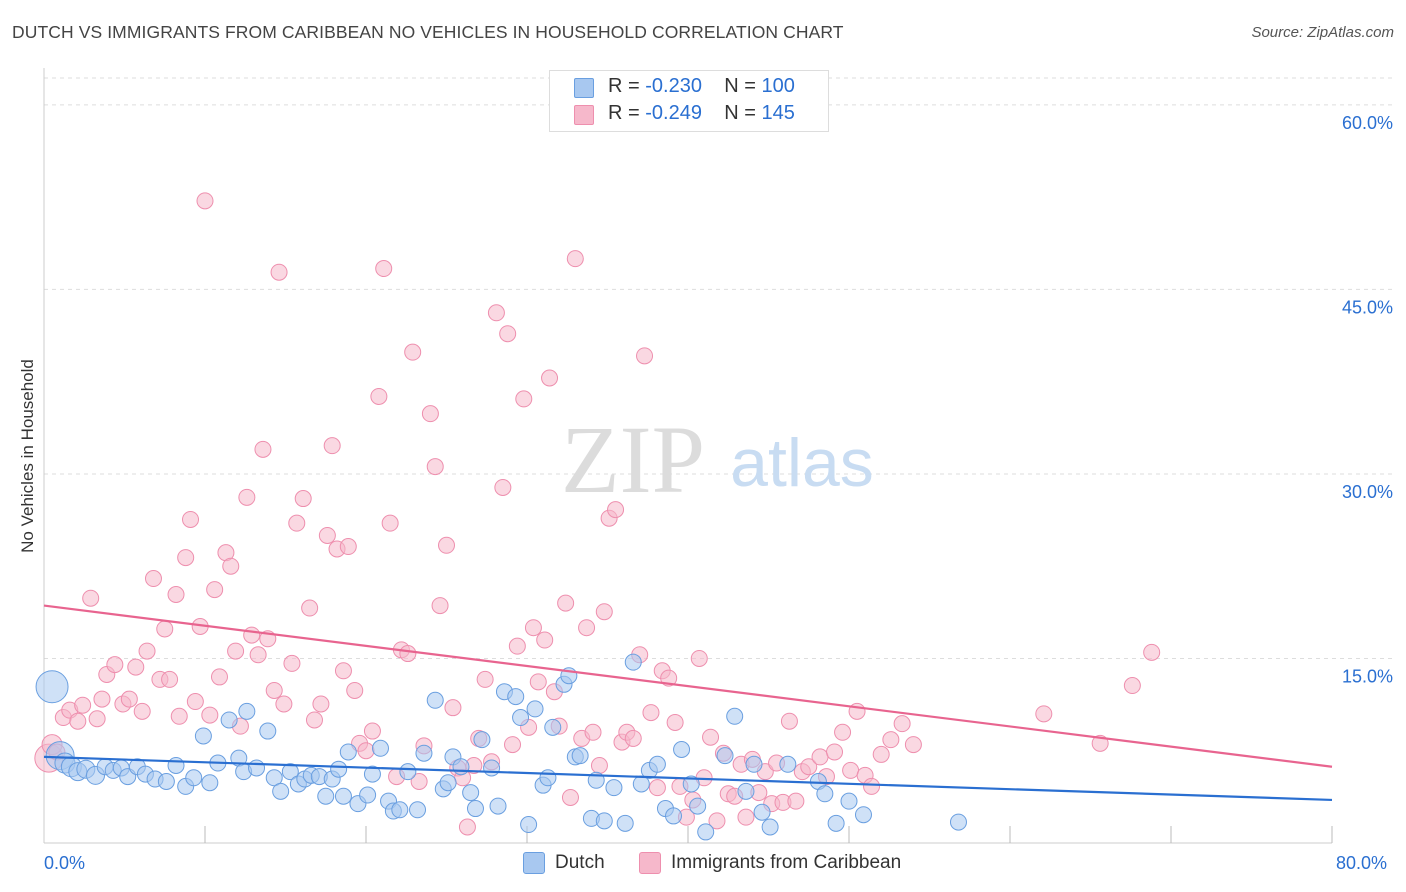 The height and width of the screenshot is (892, 1406). Describe the element at coordinates (633, 459) in the screenshot. I see `watermark-zip: ZIP` at that location.